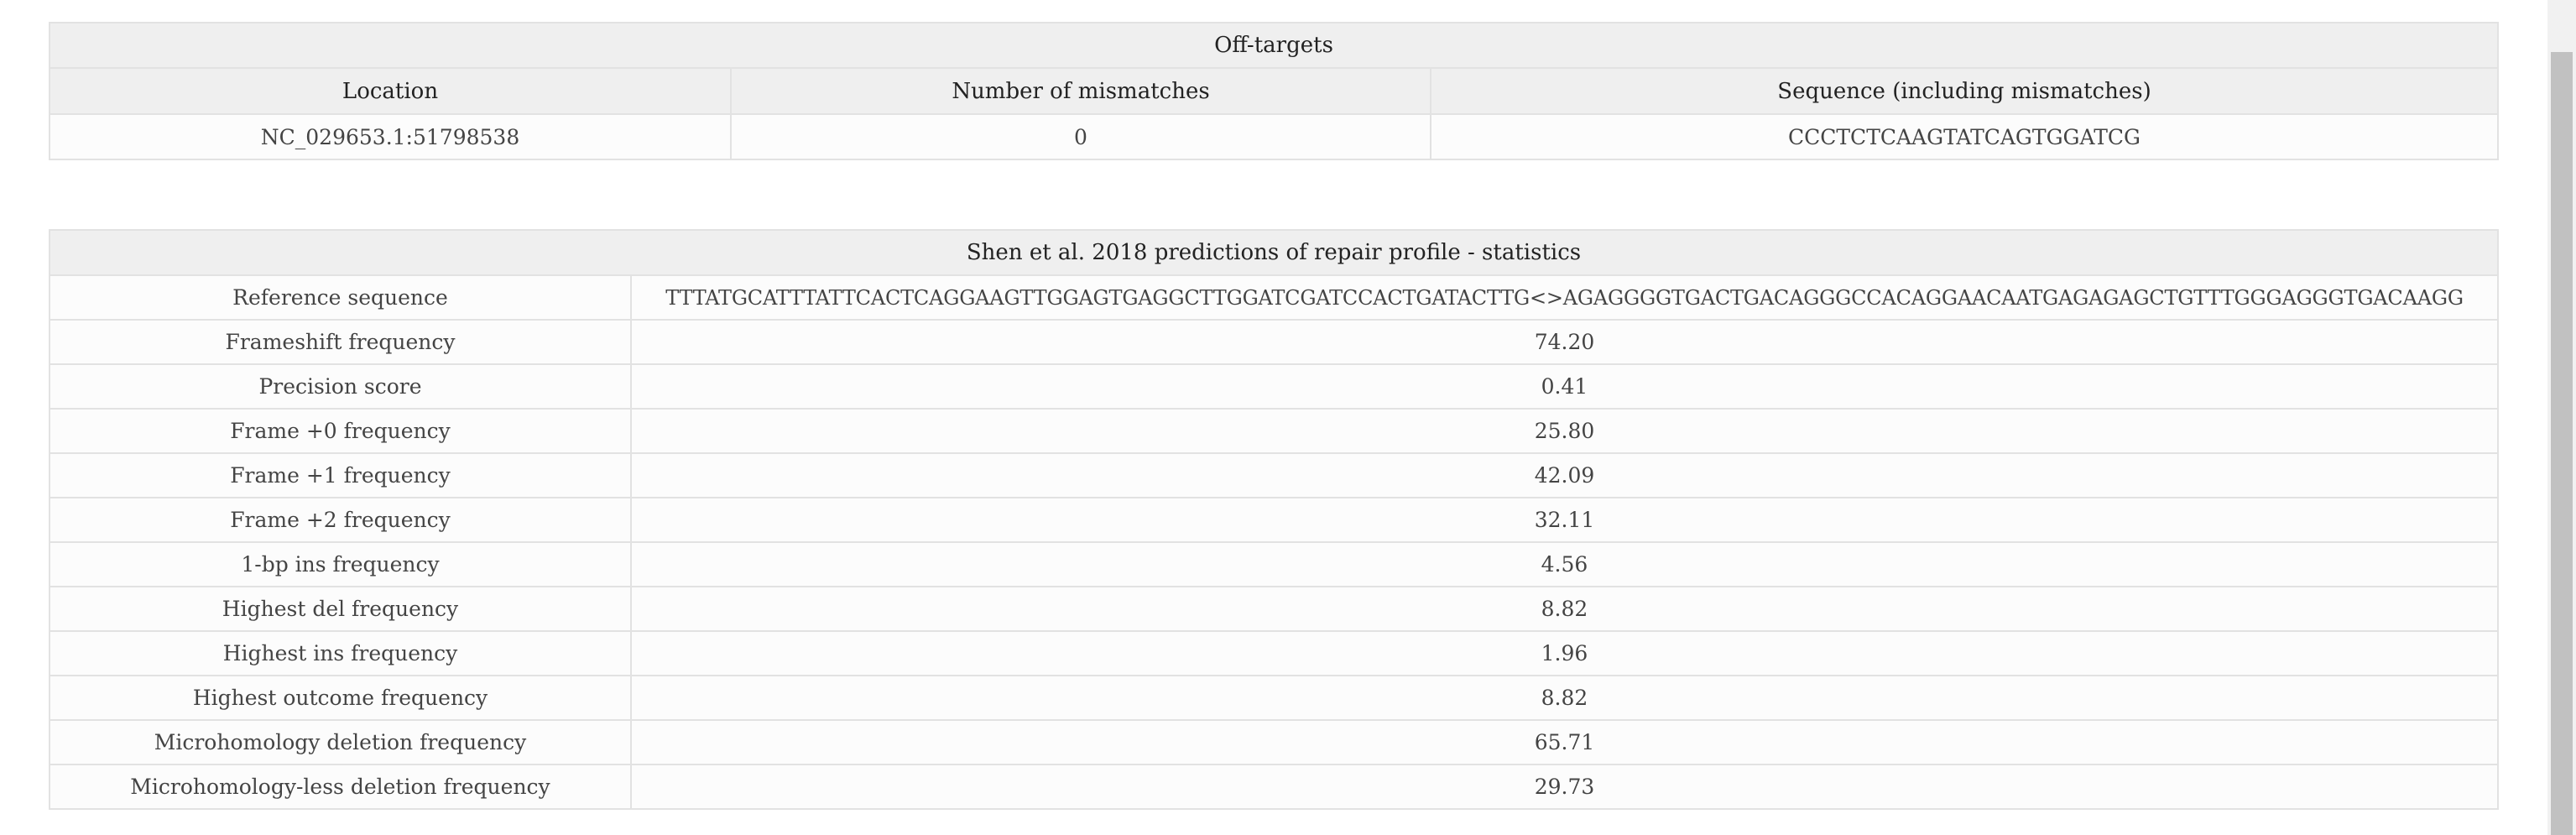 The height and width of the screenshot is (835, 2576). Describe the element at coordinates (1564, 386) in the screenshot. I see `stat-value: 0.41` at that location.